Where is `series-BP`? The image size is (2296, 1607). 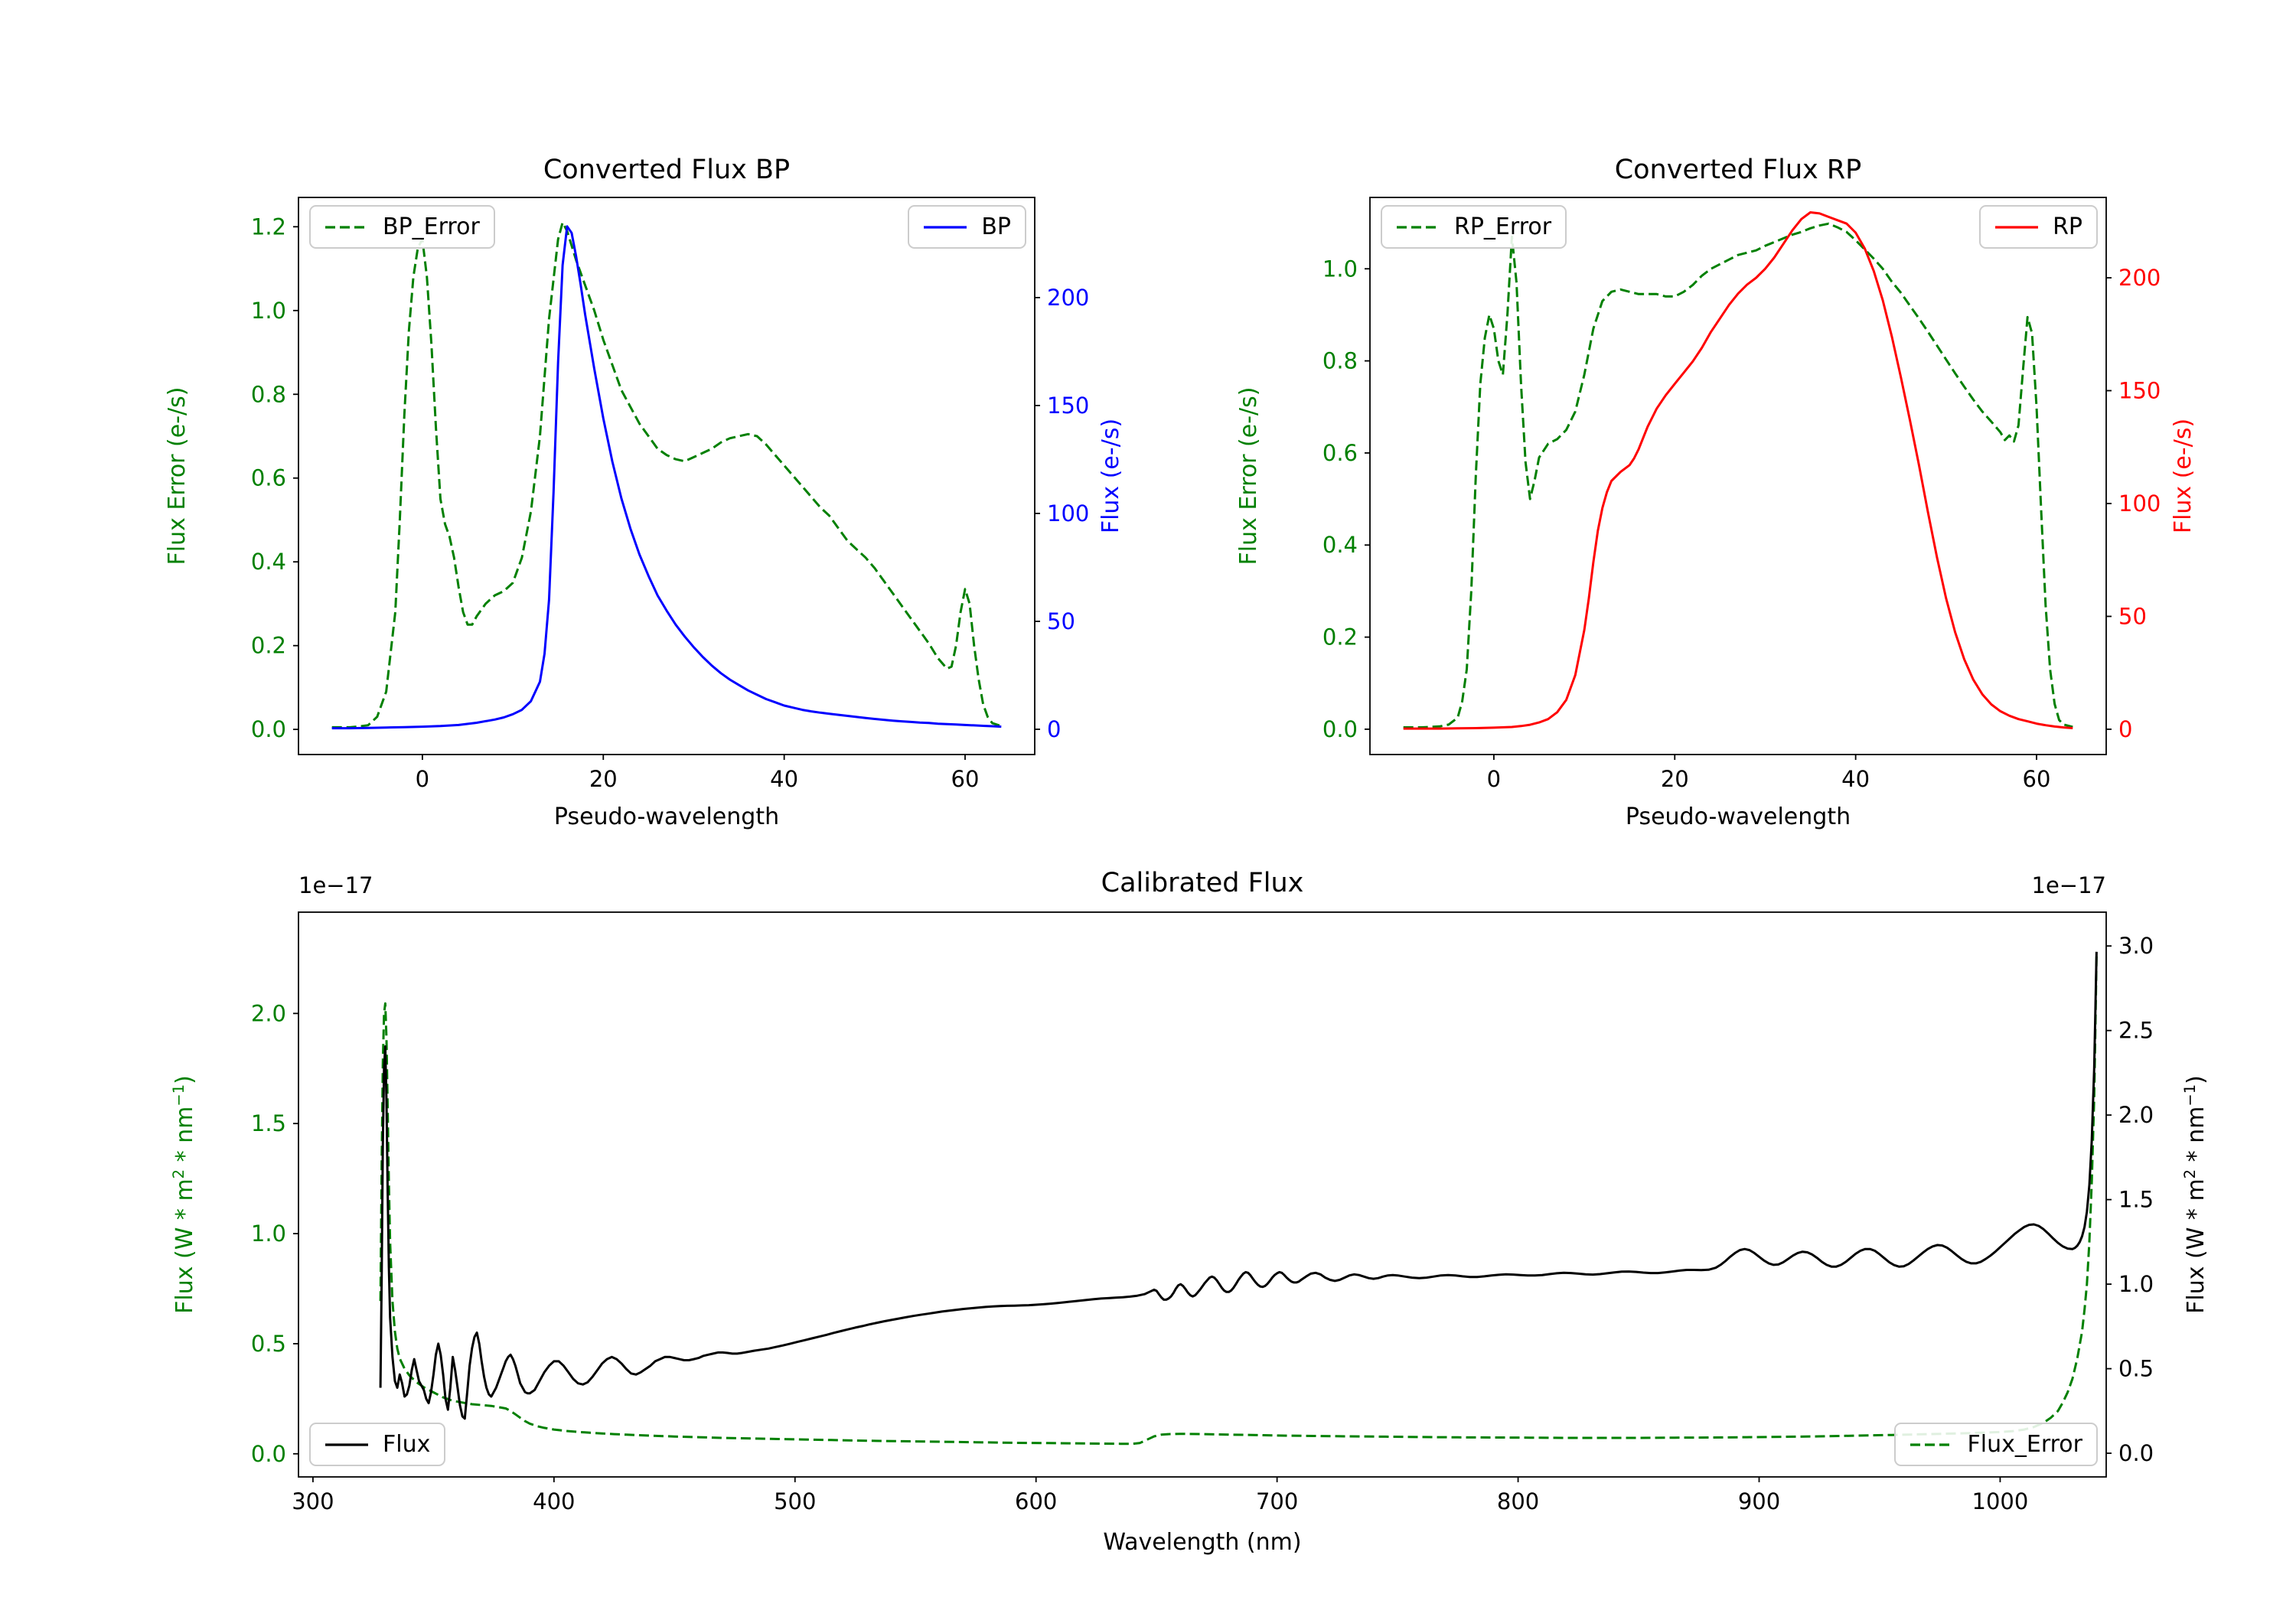 series-BP is located at coordinates (666, 477).